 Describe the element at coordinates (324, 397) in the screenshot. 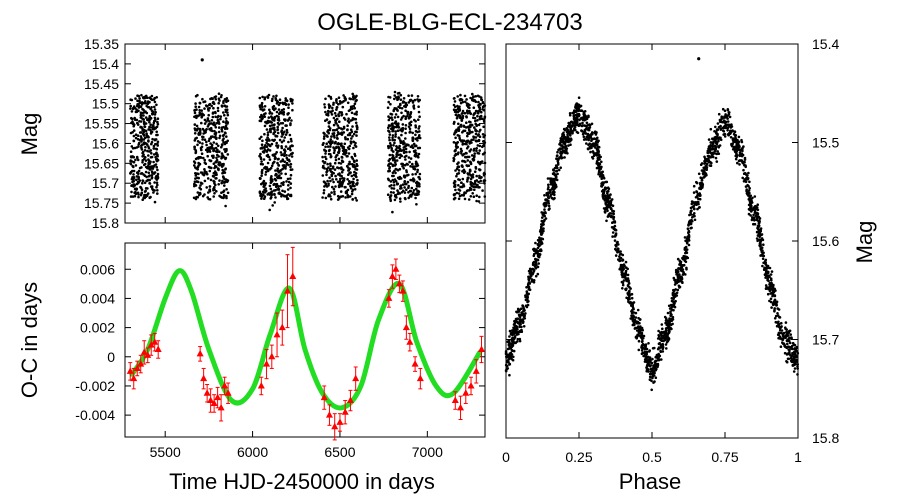

I see `oc-point` at that location.